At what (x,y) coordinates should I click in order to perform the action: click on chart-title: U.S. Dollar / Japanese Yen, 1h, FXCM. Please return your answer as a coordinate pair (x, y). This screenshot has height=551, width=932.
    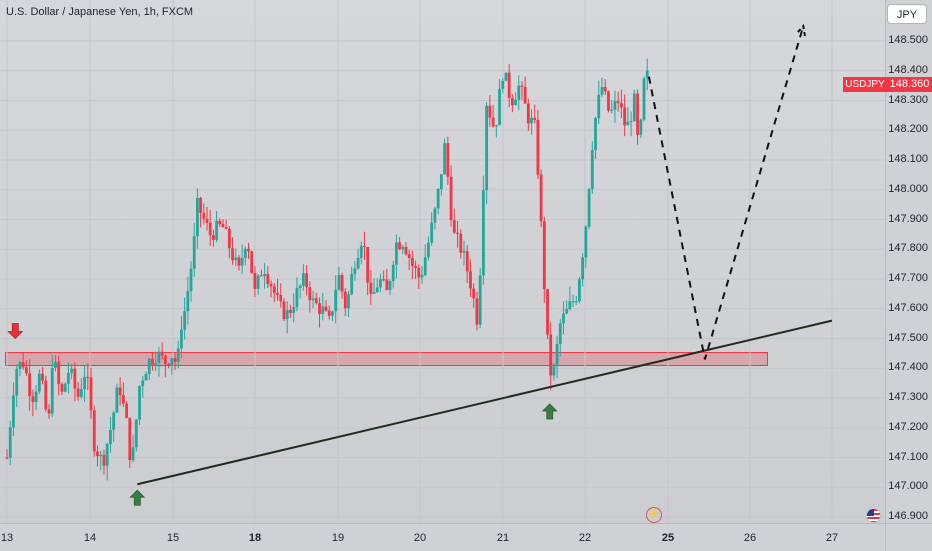
    Looking at the image, I should click on (100, 12).